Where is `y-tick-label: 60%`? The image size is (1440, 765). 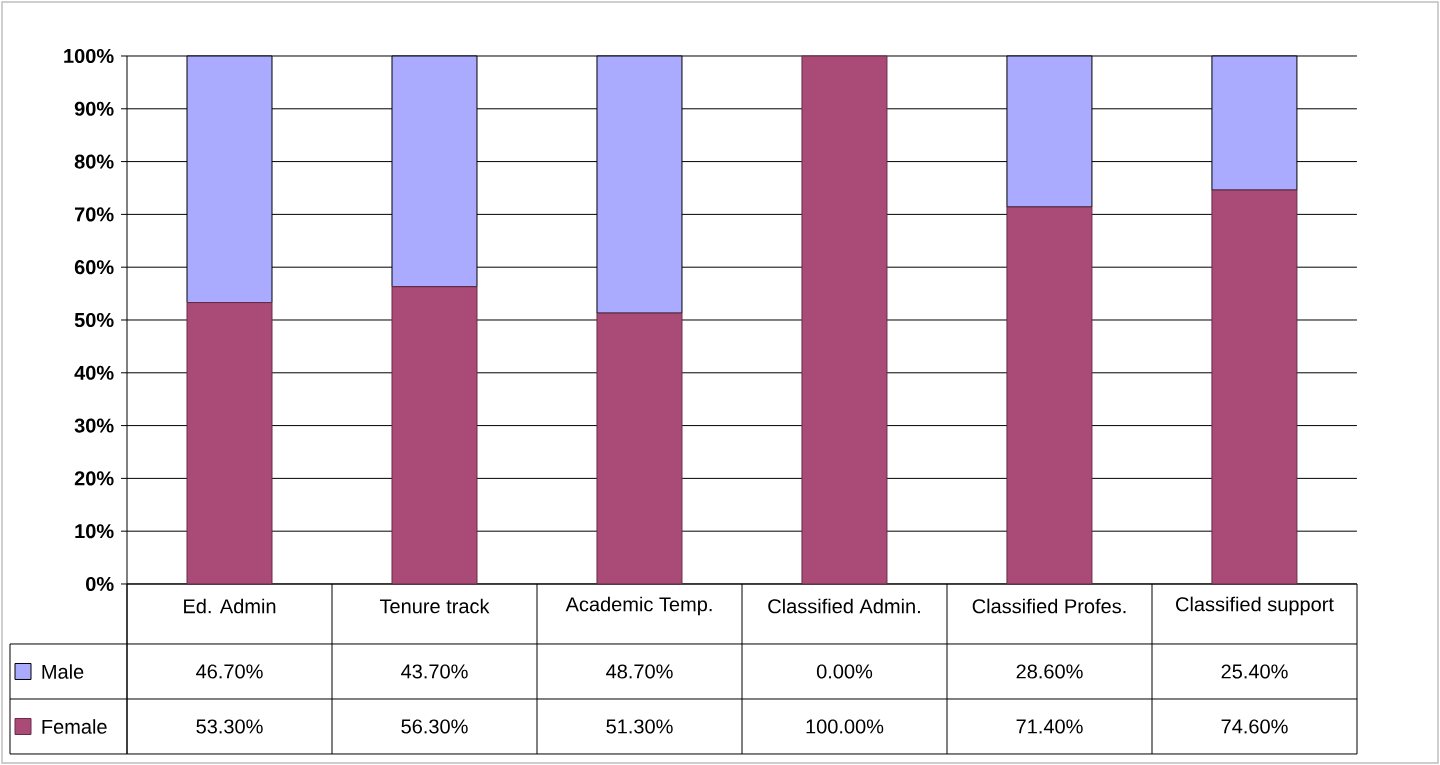
y-tick-label: 60% is located at coordinates (94, 267).